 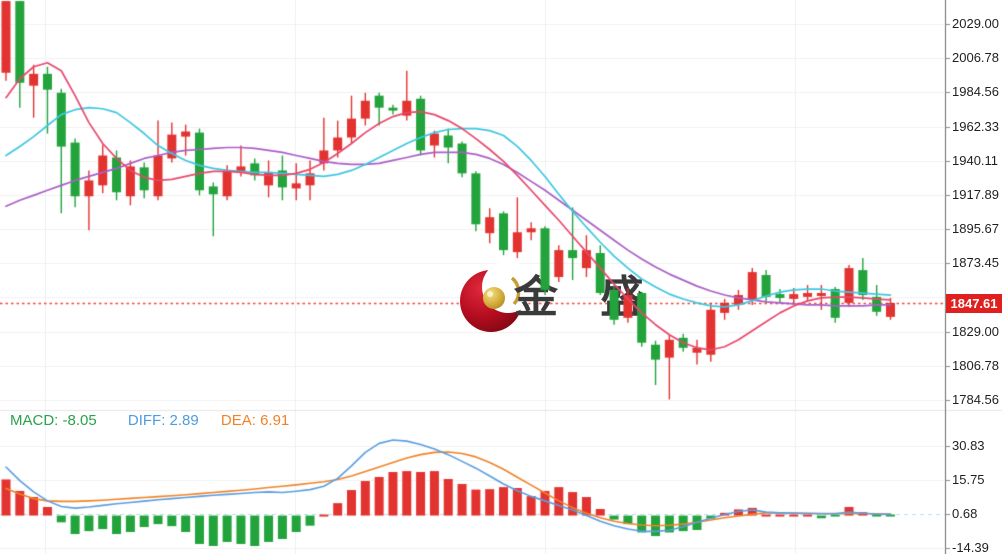 What do you see at coordinates (255, 420) in the screenshot?
I see `dea-value-label: DEA: 6.91` at bounding box center [255, 420].